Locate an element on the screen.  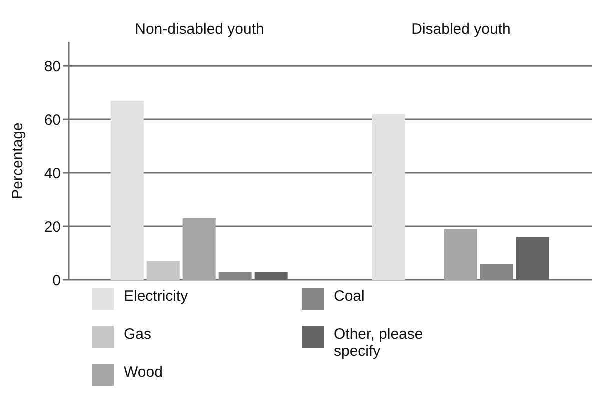
x-tick-label: Disabled youth is located at coordinates (461, 29).